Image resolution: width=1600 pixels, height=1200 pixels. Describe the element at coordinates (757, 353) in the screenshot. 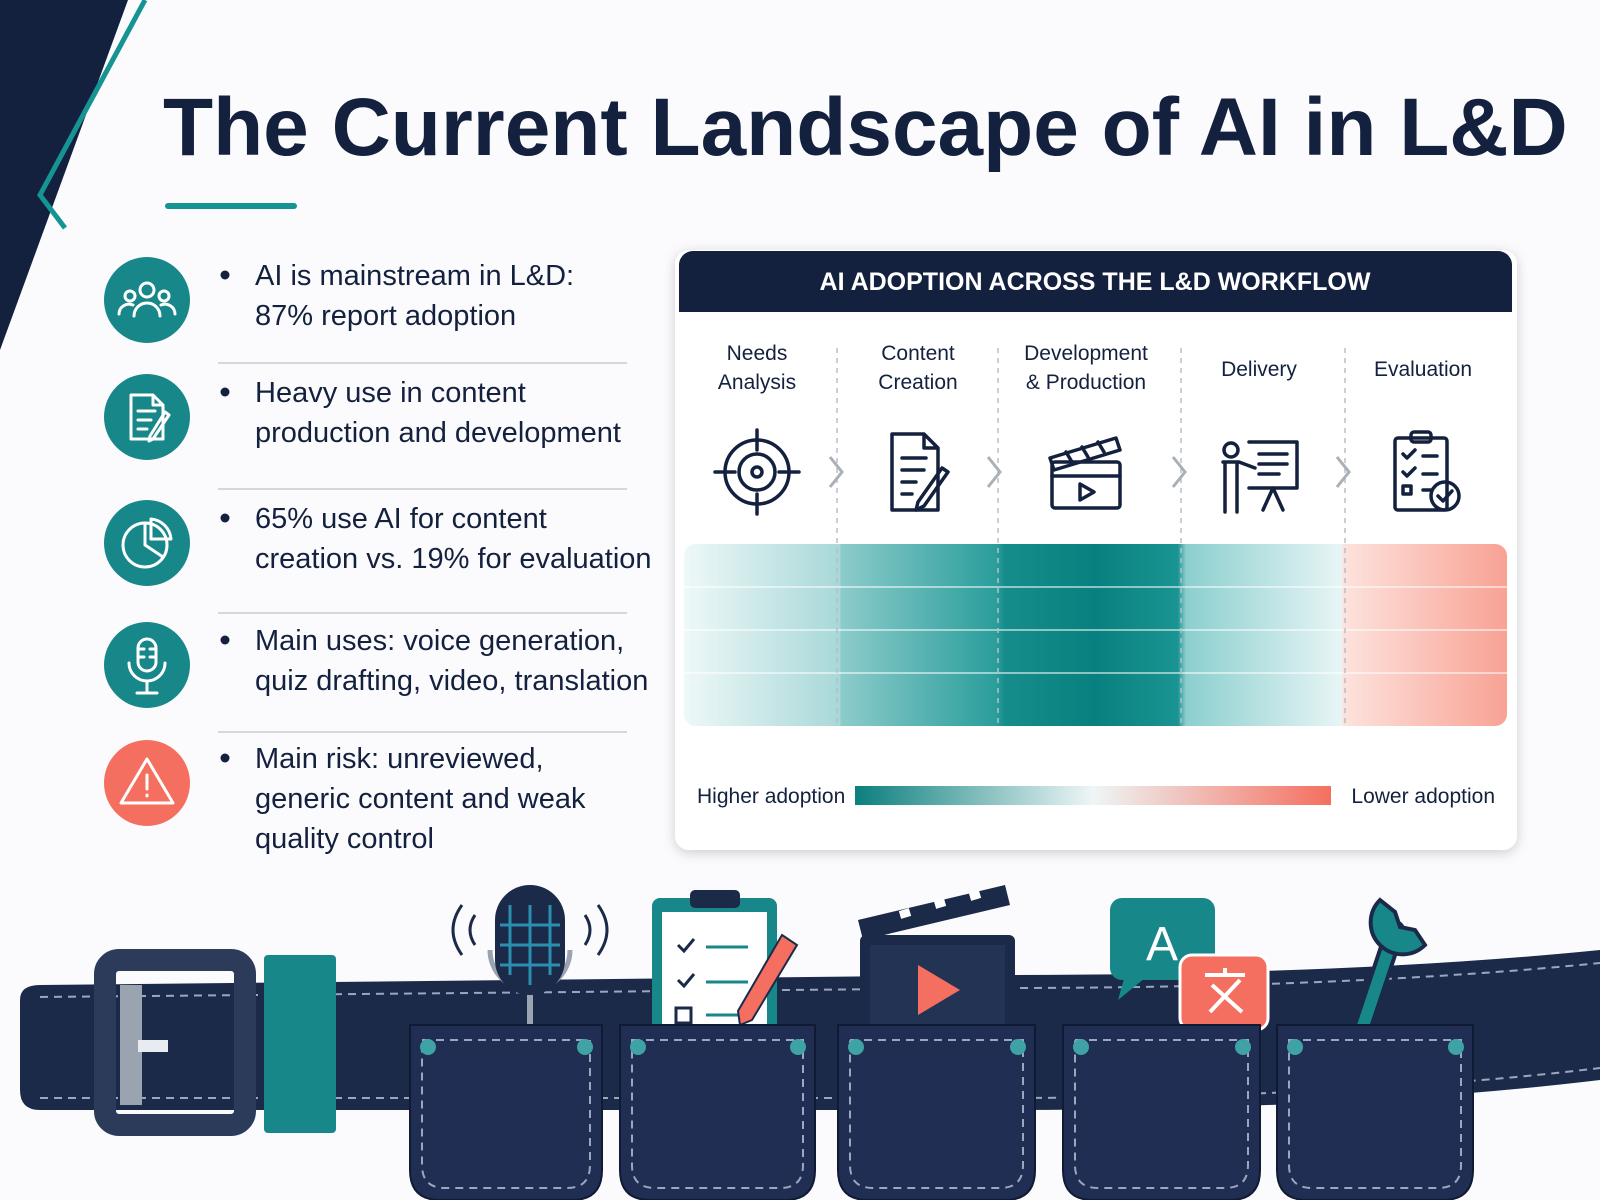

I see `stage-label: Needs` at that location.